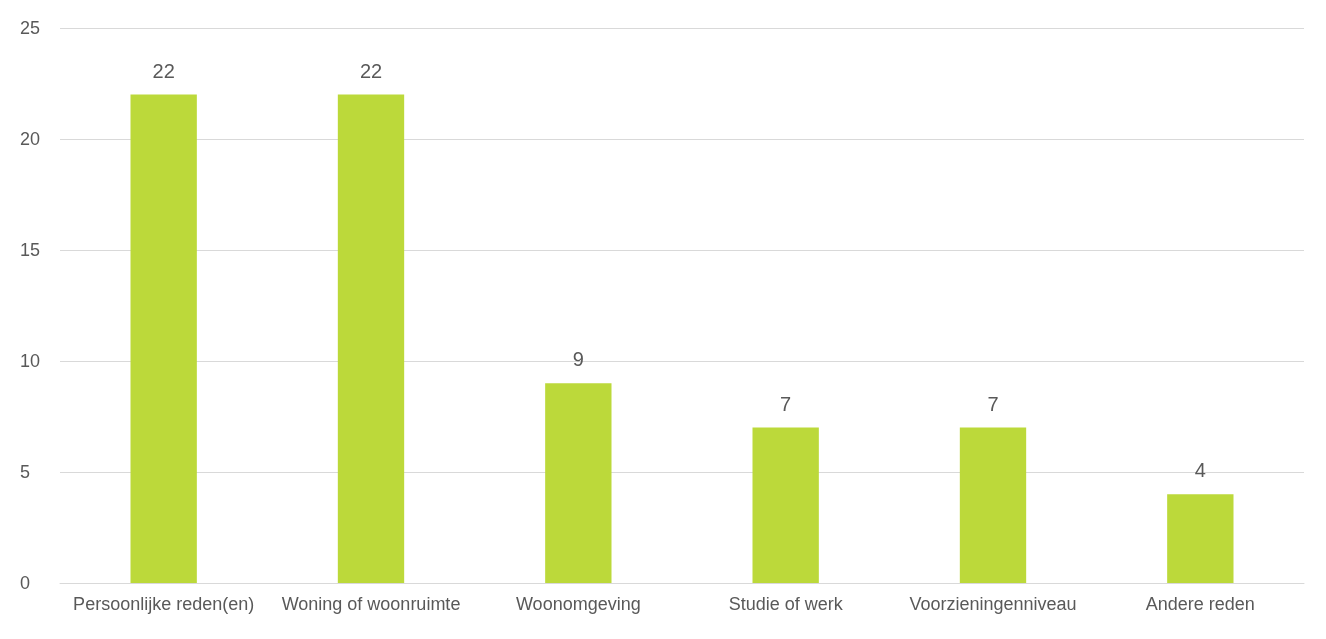 The image size is (1326, 639). Describe the element at coordinates (30, 139) in the screenshot. I see `y-tick-label: 20` at that location.